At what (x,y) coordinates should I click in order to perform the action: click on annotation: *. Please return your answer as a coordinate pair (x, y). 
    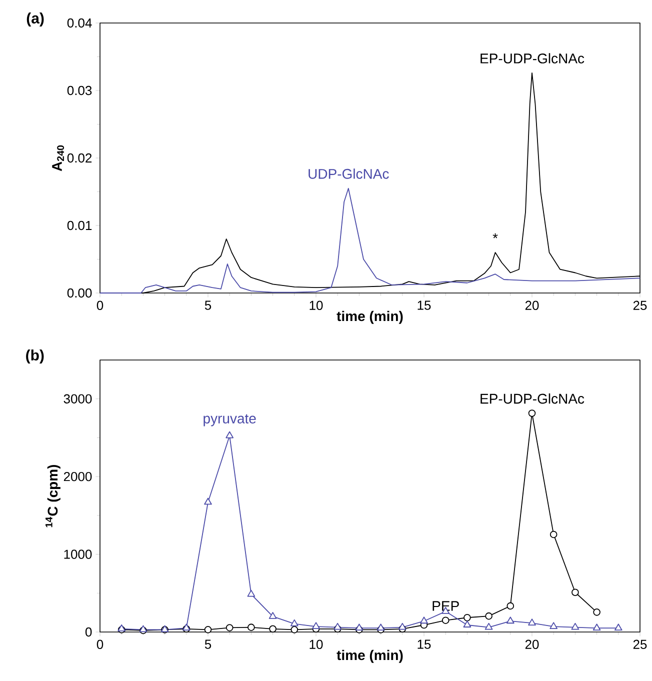
    Looking at the image, I should click on (495, 235).